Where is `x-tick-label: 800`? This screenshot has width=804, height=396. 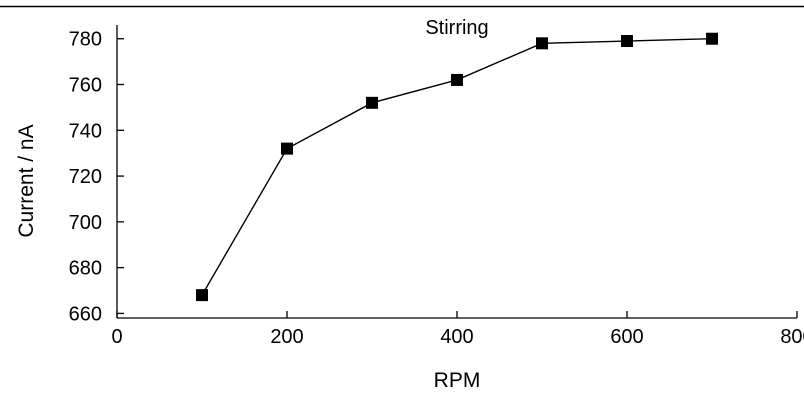 x-tick-label: 800 is located at coordinates (792, 337).